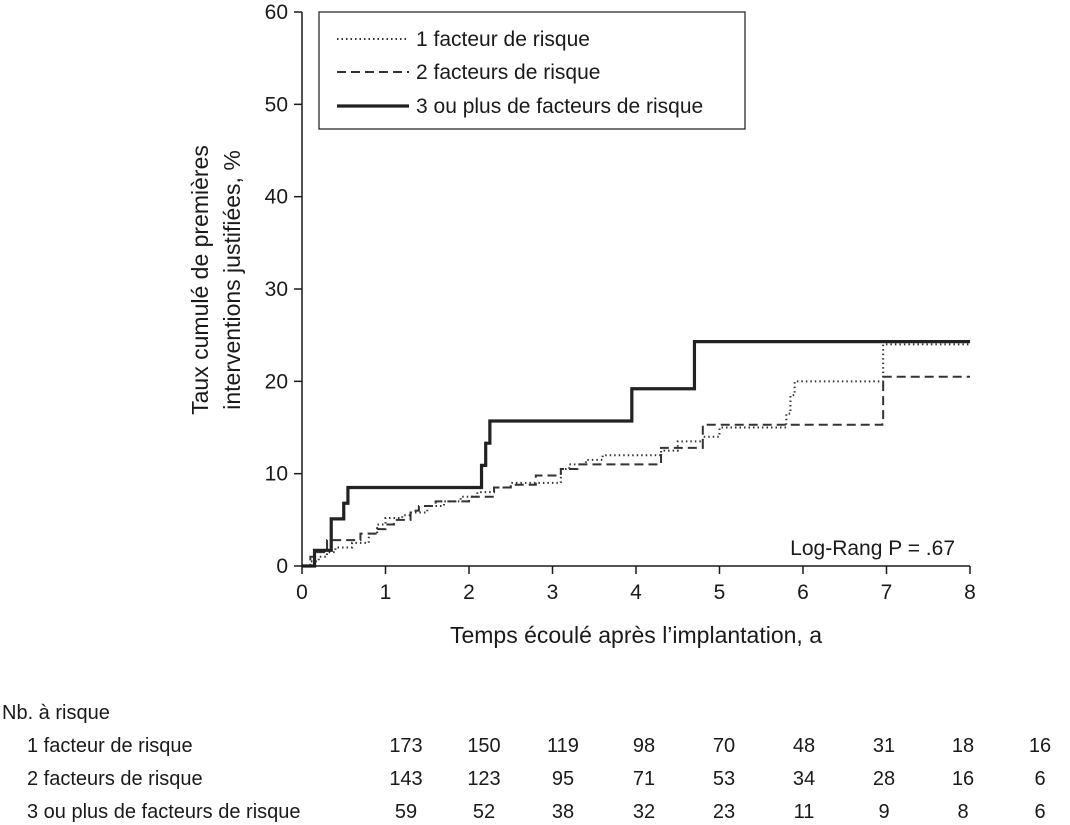 The image size is (1070, 825). I want to click on risk-value: 70, so click(724, 746).